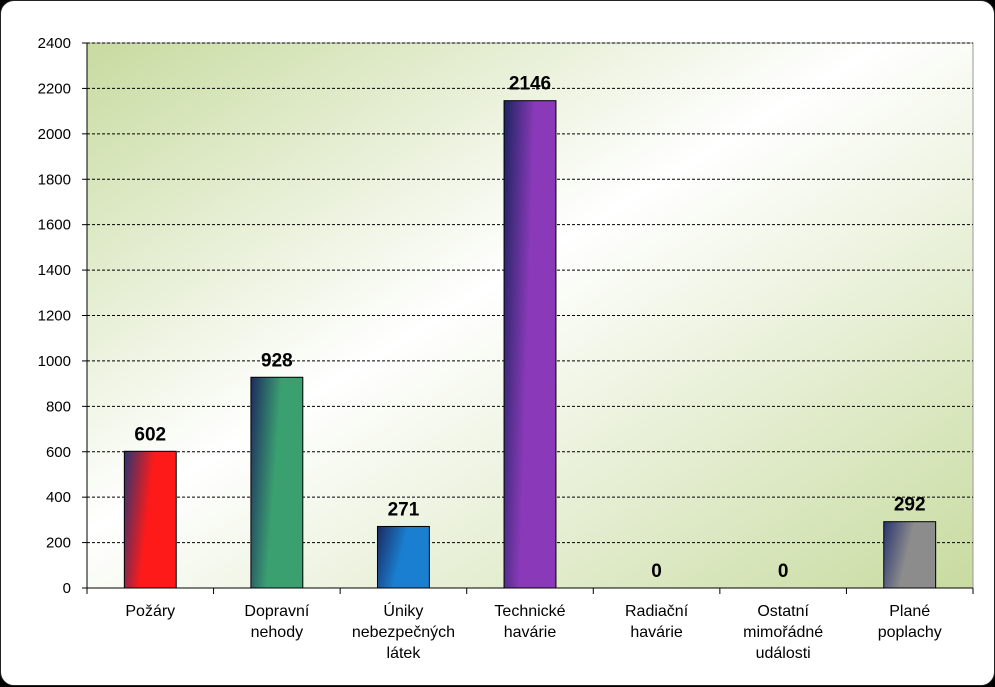 Image resolution: width=995 pixels, height=687 pixels. I want to click on y-tick-label: 2000, so click(54, 134).